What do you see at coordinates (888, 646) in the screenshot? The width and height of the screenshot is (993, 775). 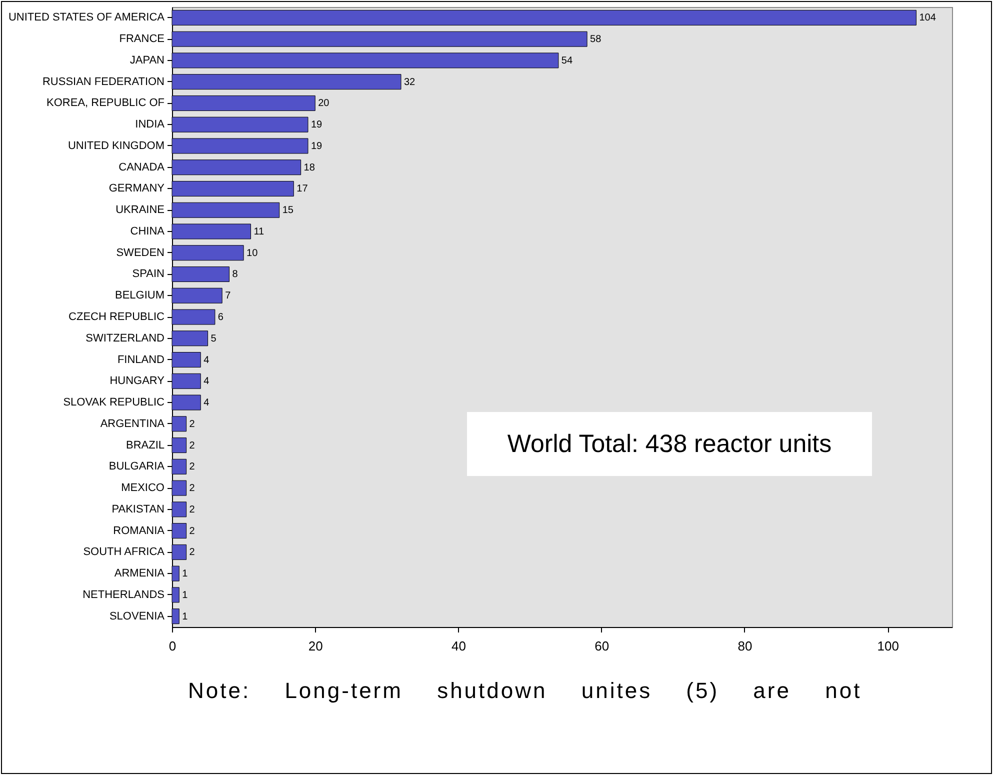 I see `x-tick-label: 100` at bounding box center [888, 646].